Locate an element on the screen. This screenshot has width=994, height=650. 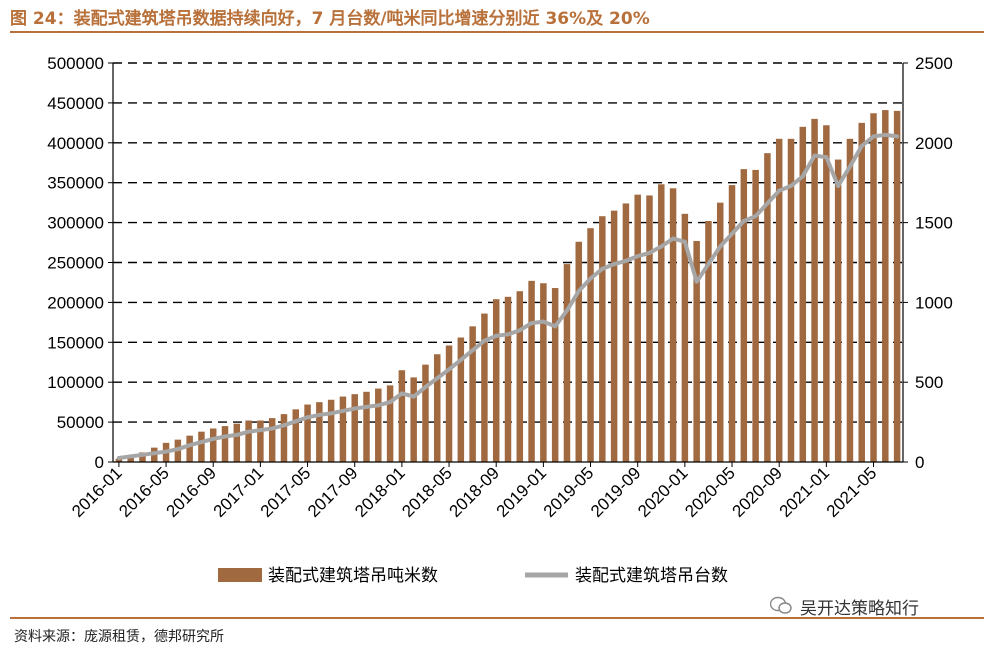
x-tick-label: 2021-05 is located at coordinates (852, 492).